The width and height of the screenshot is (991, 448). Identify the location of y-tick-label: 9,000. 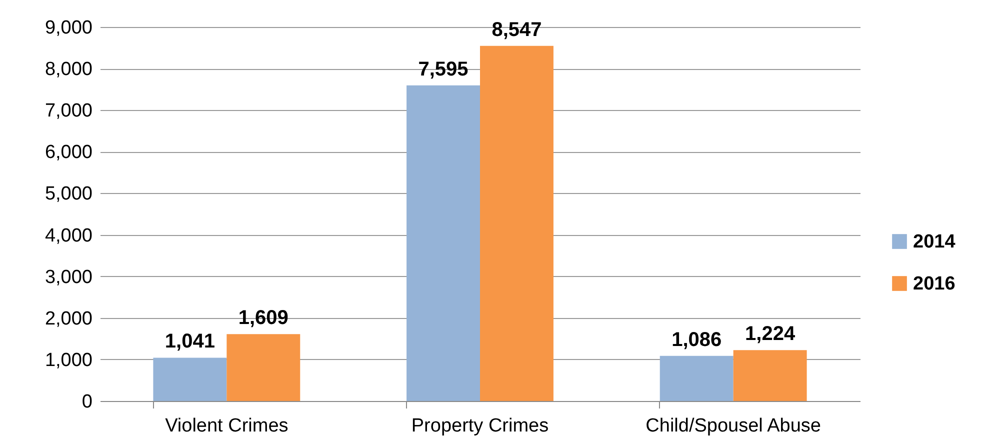
(68, 28).